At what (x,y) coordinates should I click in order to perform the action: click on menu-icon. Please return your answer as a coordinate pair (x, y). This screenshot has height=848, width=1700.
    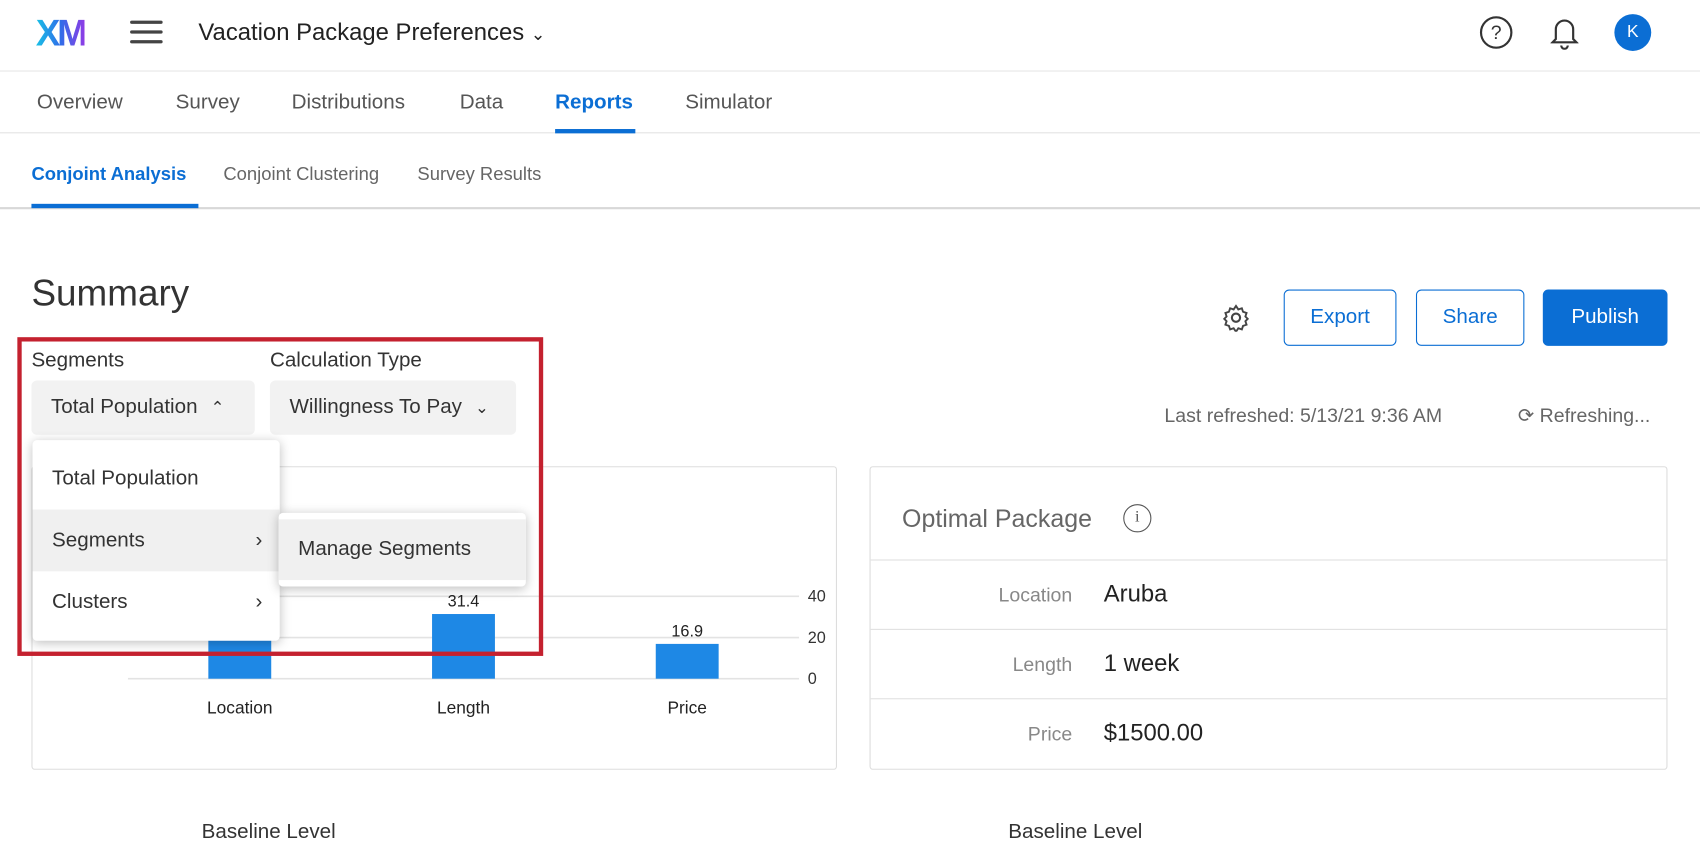
    Looking at the image, I should click on (146, 32).